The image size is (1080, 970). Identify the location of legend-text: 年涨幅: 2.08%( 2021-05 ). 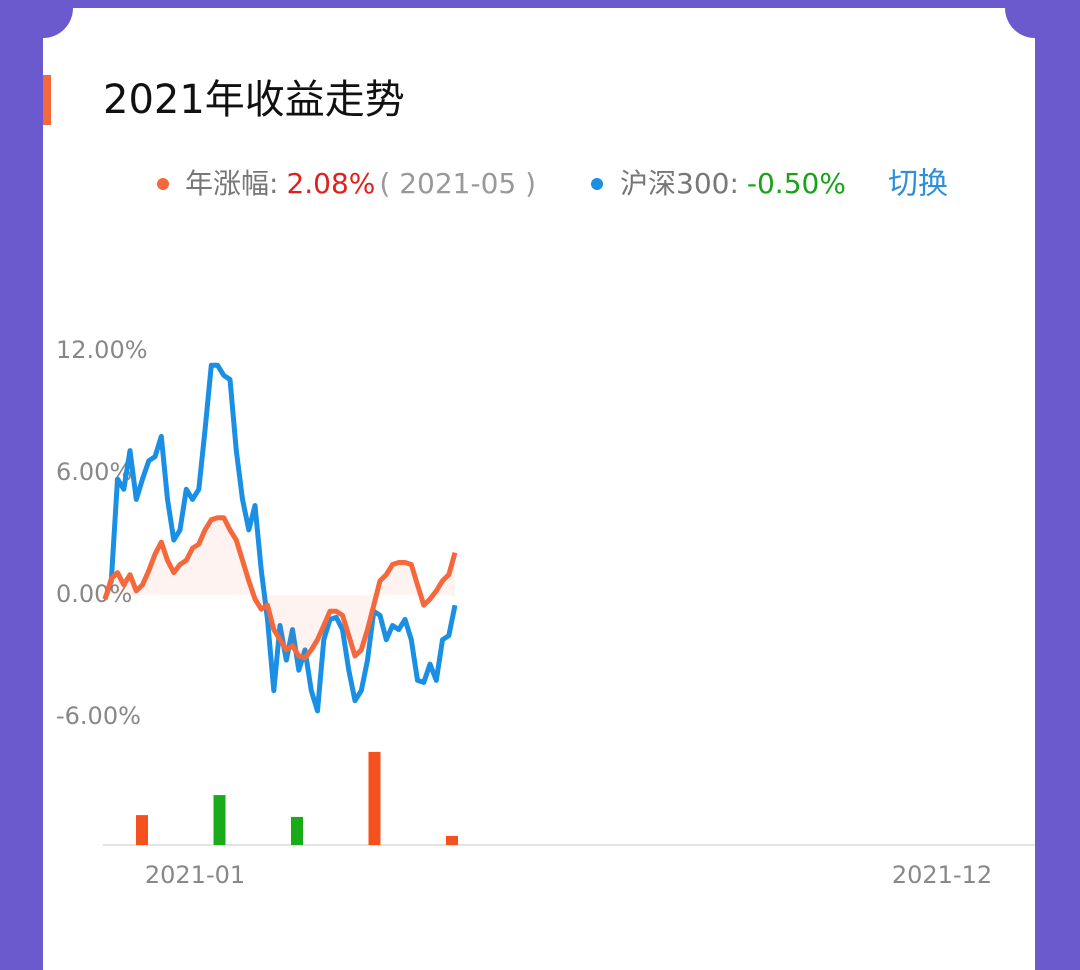
(360, 183).